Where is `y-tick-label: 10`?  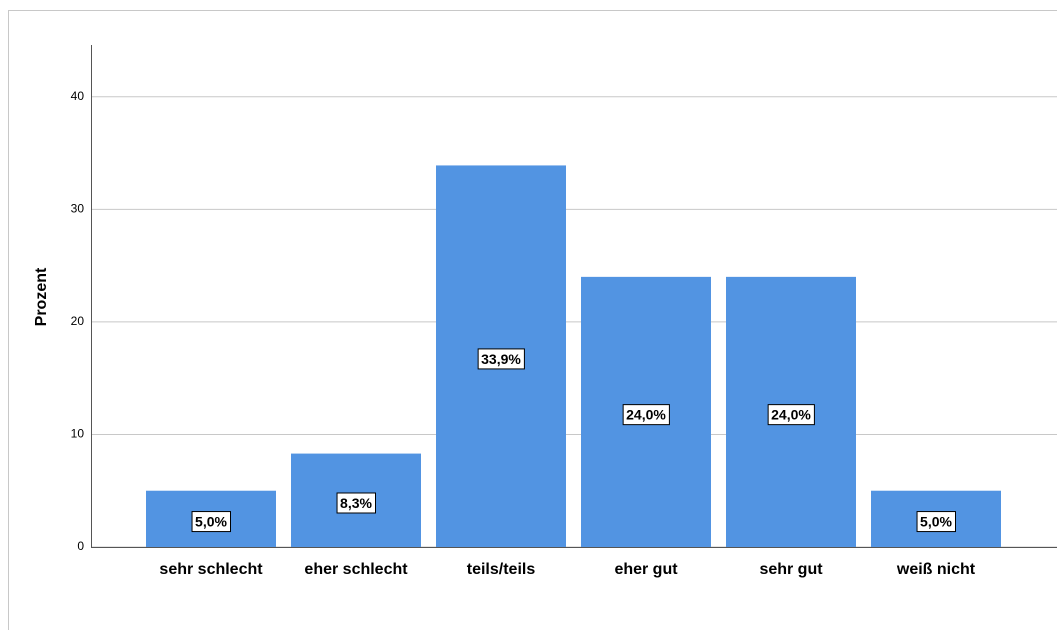 y-tick-label: 10 is located at coordinates (78, 434).